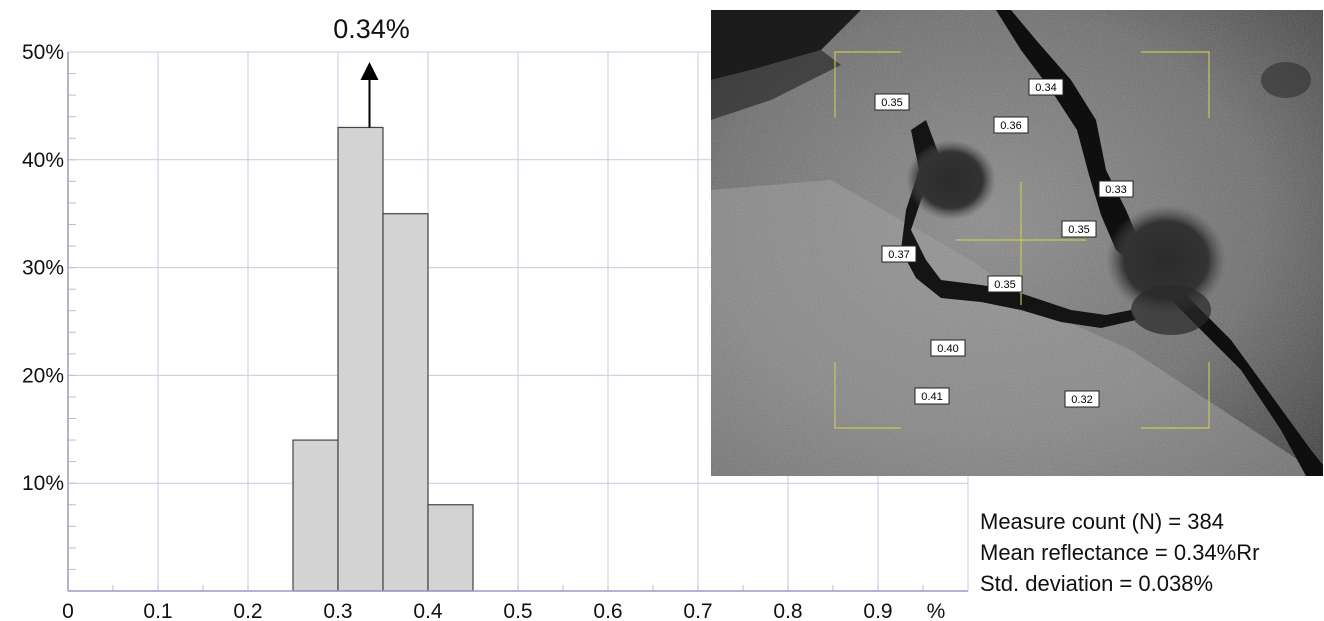 The height and width of the screenshot is (621, 1324). I want to click on peak-arrow-head, so click(369, 71).